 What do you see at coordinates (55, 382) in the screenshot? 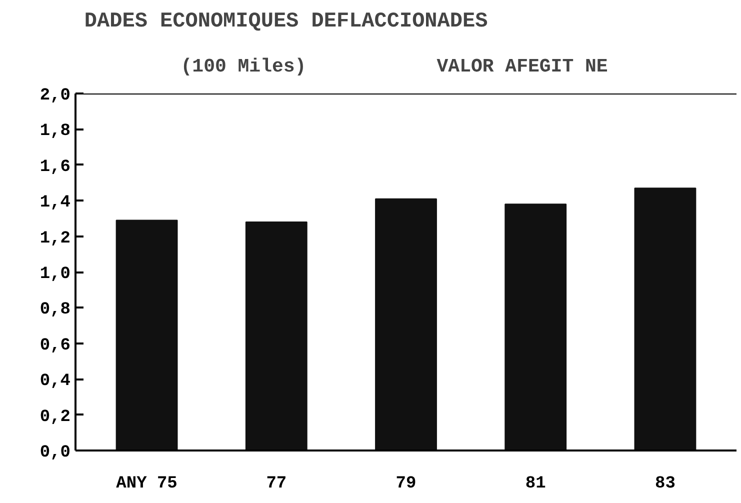
I see `y-tick-label: 0,4` at bounding box center [55, 382].